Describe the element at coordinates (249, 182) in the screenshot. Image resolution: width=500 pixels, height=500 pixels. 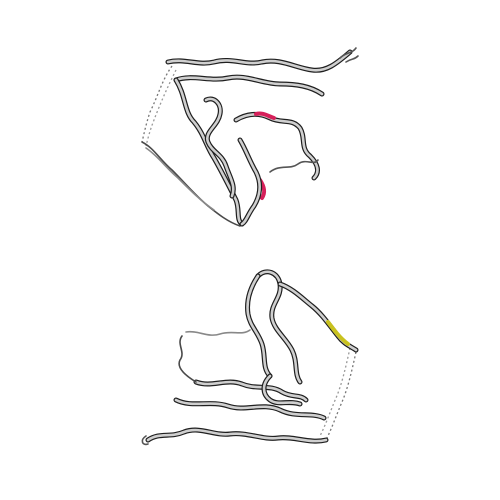
I see `upper-connector` at that location.